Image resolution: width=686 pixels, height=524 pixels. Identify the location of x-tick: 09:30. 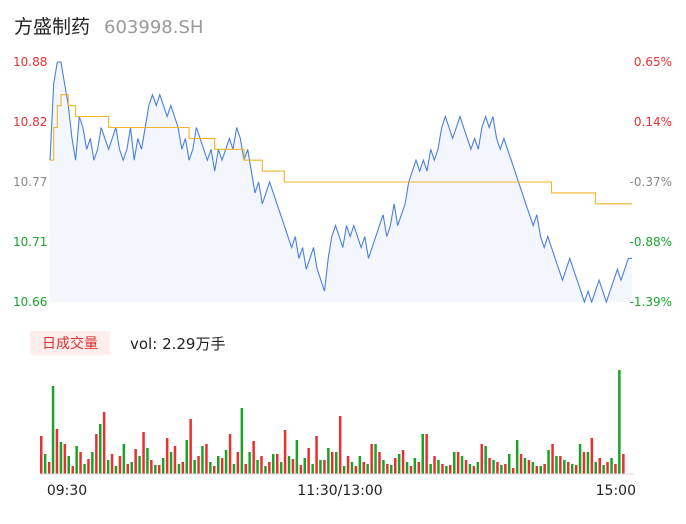
(67, 491).